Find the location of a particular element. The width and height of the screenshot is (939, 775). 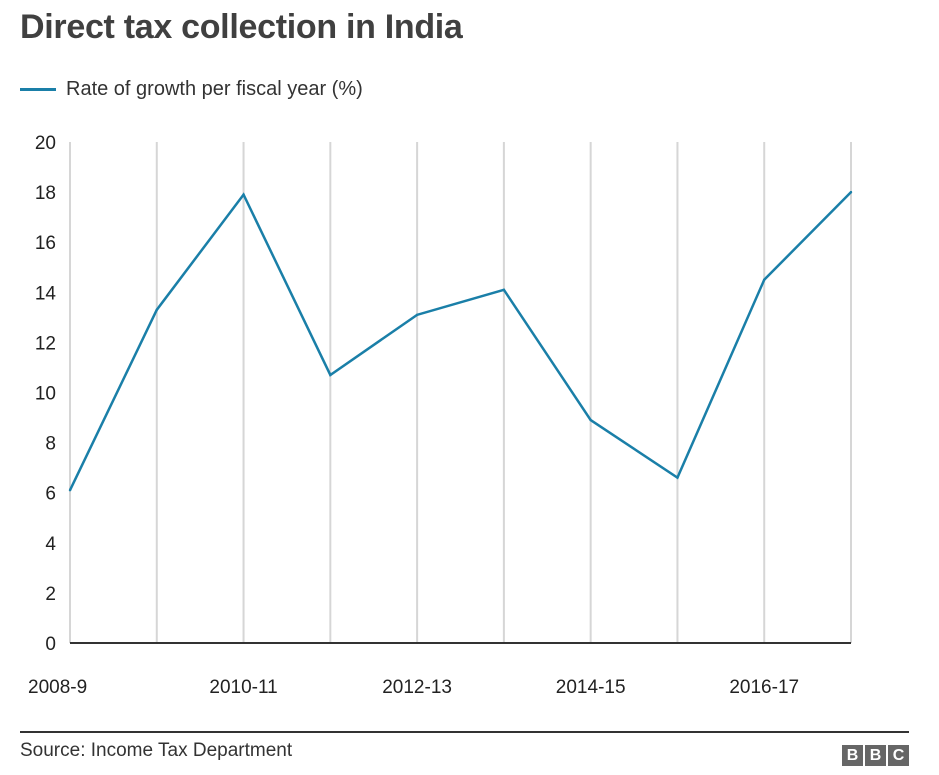

footer-divider is located at coordinates (464, 732).